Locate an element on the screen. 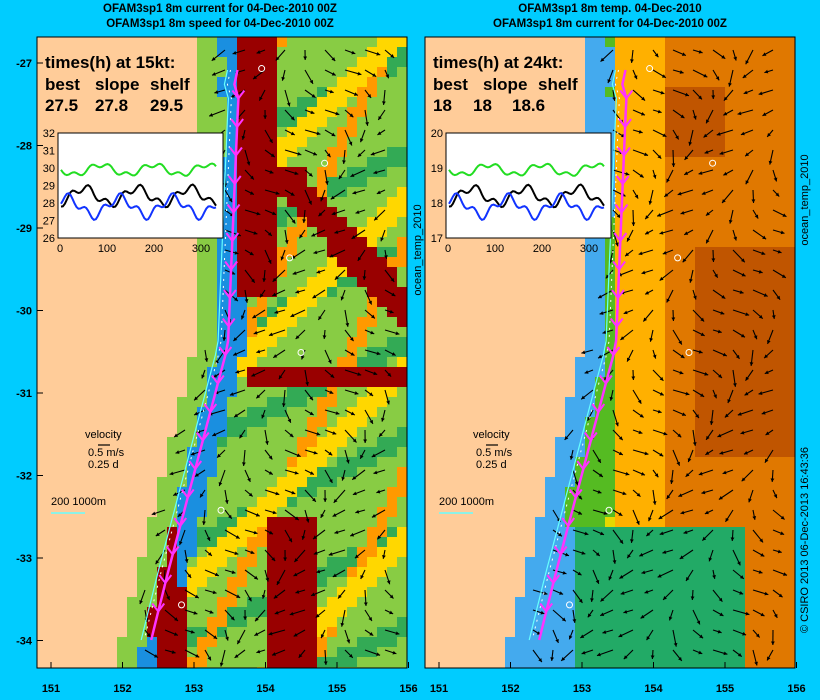 This screenshot has height=700, width=820. footer-copyright: © CSIRO 2013 06-Dec-2013 16:43:36 is located at coordinates (805, 540).